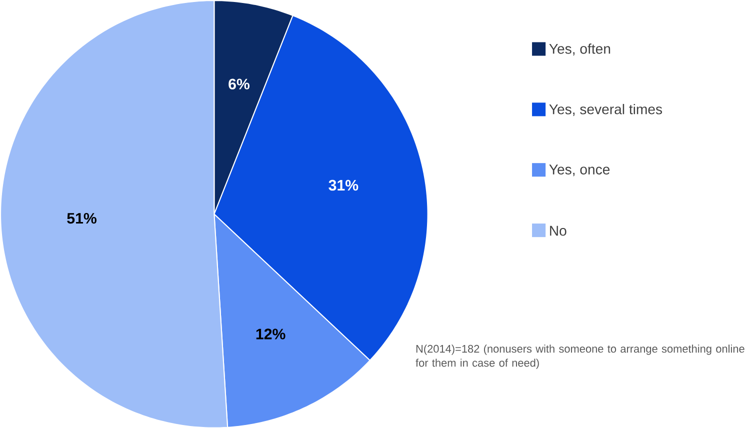 The width and height of the screenshot is (749, 428). Describe the element at coordinates (605, 110) in the screenshot. I see `legend-label: Yes, several times` at that location.